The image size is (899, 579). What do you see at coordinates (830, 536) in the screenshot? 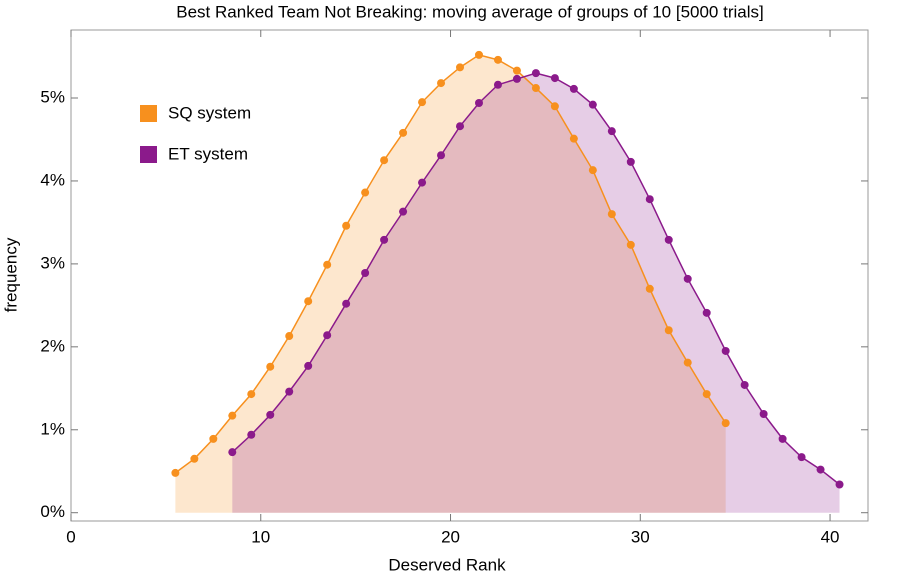
I see `x-tick-label: 40` at bounding box center [830, 536].